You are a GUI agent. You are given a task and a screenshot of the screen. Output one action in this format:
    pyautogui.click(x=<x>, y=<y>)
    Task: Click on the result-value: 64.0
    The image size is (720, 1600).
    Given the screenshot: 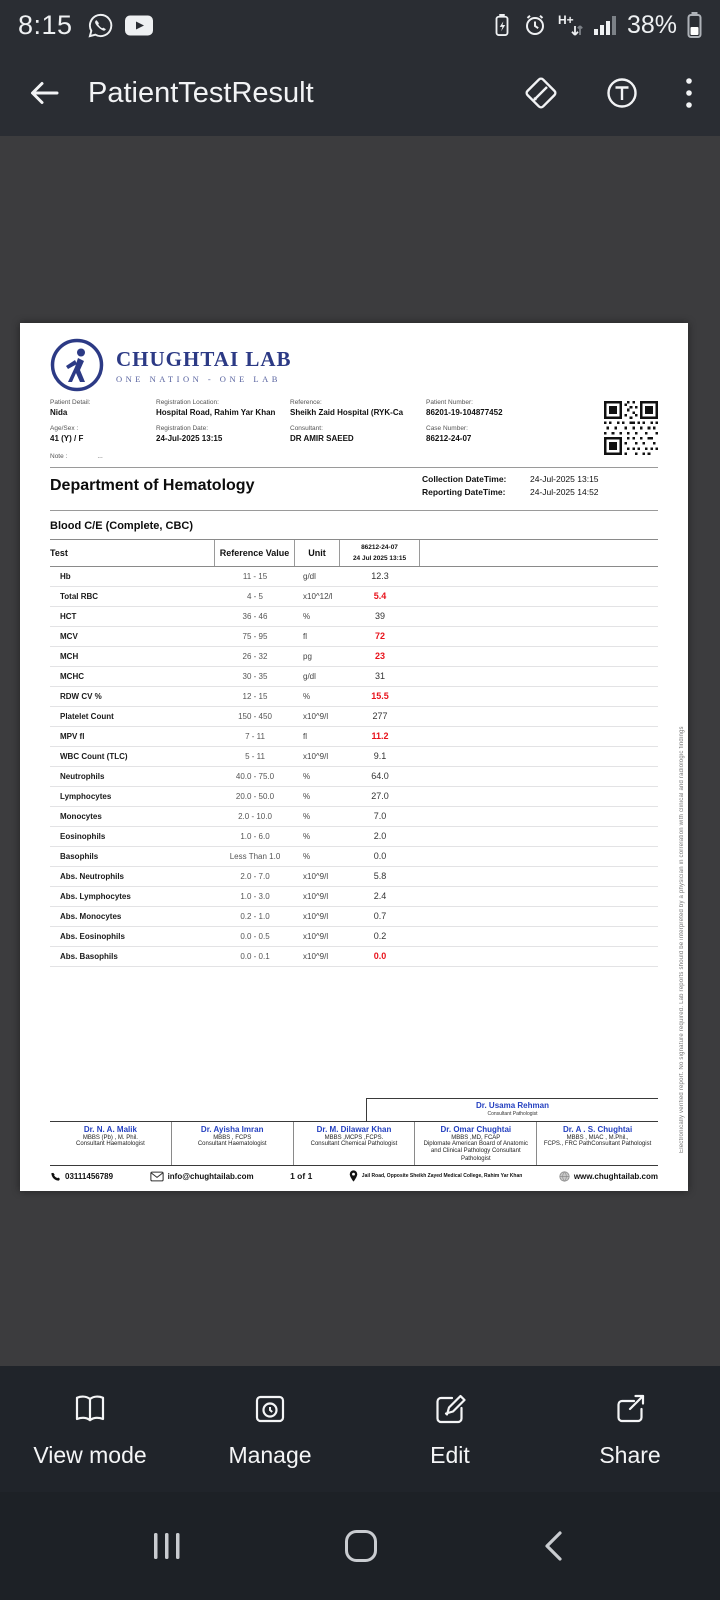 What is the action you would take?
    pyautogui.click(x=380, y=776)
    